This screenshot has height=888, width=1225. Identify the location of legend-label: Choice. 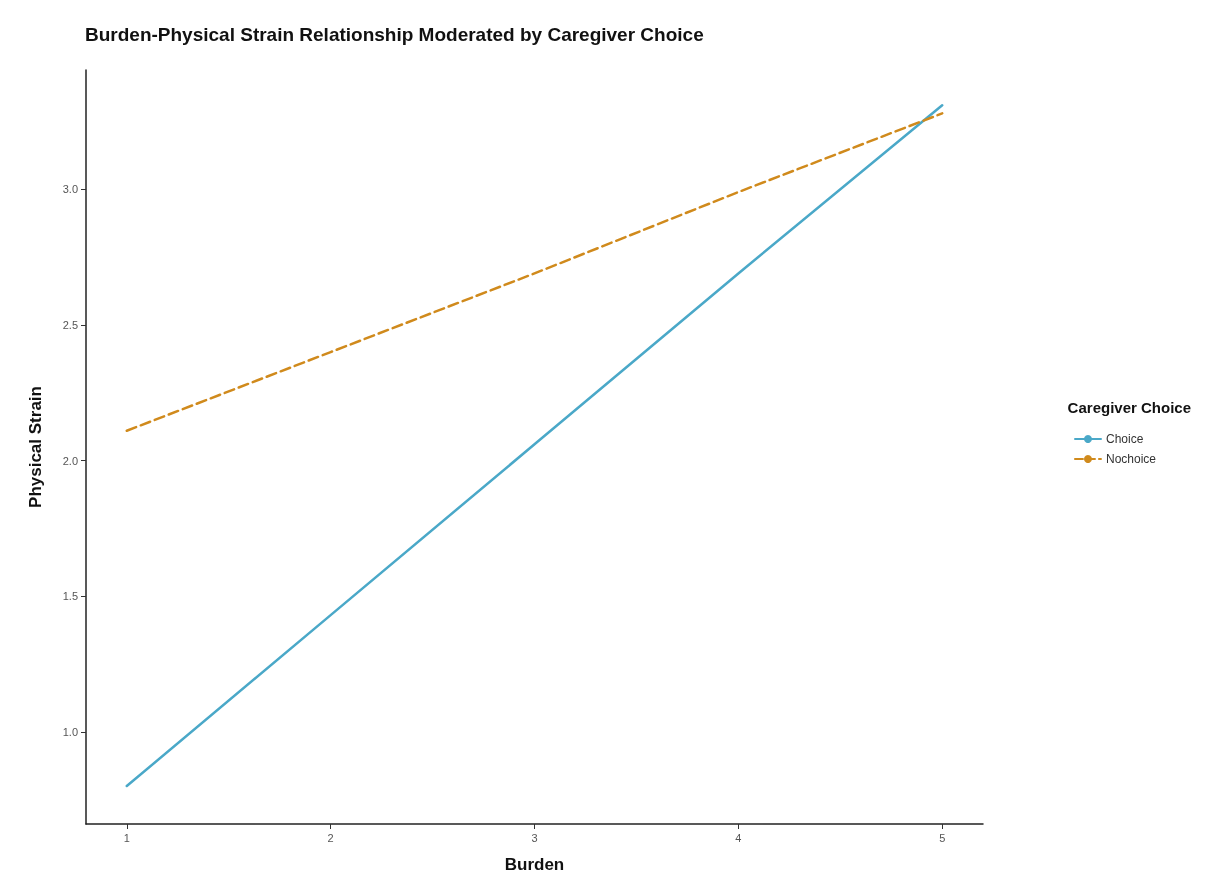
(1124, 439).